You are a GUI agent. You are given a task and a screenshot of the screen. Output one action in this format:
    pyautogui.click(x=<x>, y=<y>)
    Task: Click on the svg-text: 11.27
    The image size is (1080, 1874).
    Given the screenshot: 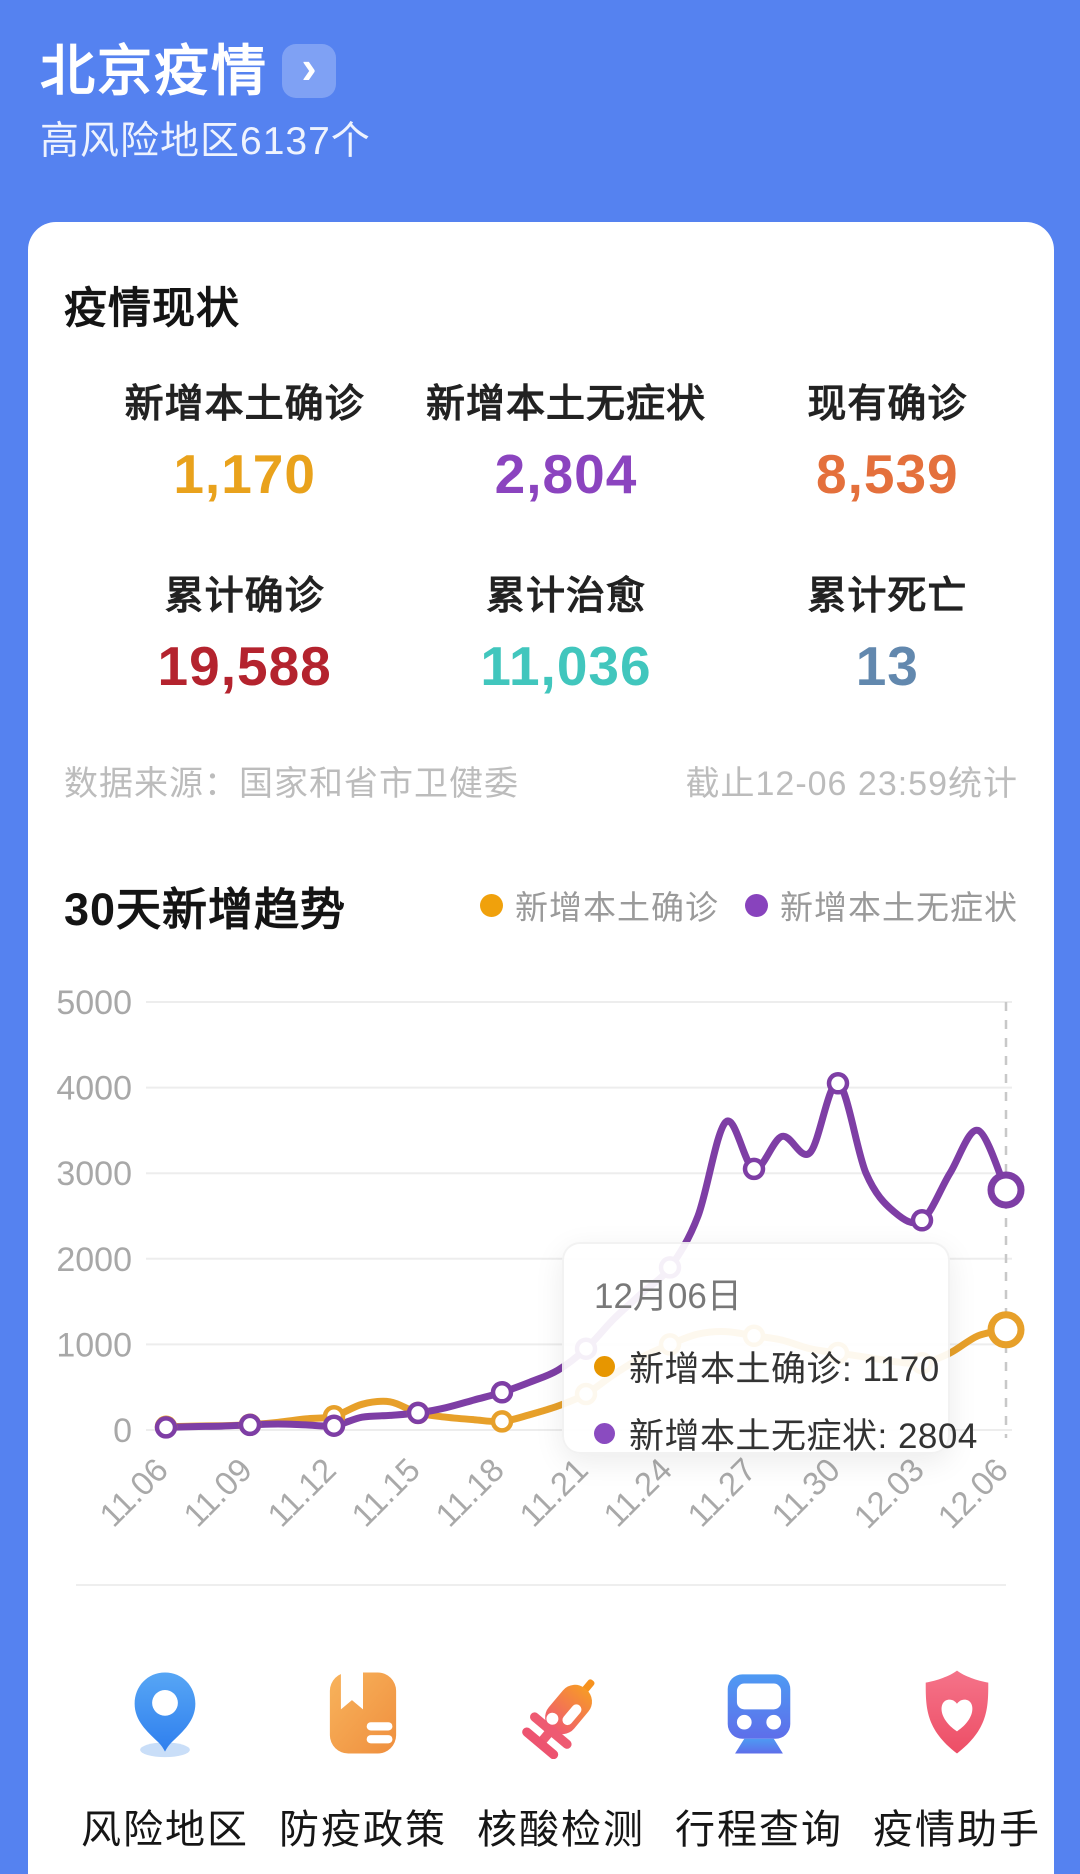 What is the action you would take?
    pyautogui.click(x=721, y=1492)
    